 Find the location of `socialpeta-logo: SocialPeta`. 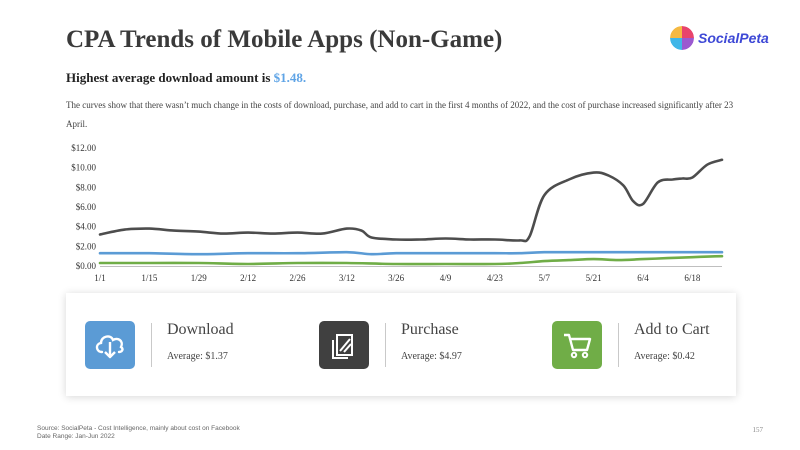

socialpeta-logo: SocialPeta is located at coordinates (719, 38).